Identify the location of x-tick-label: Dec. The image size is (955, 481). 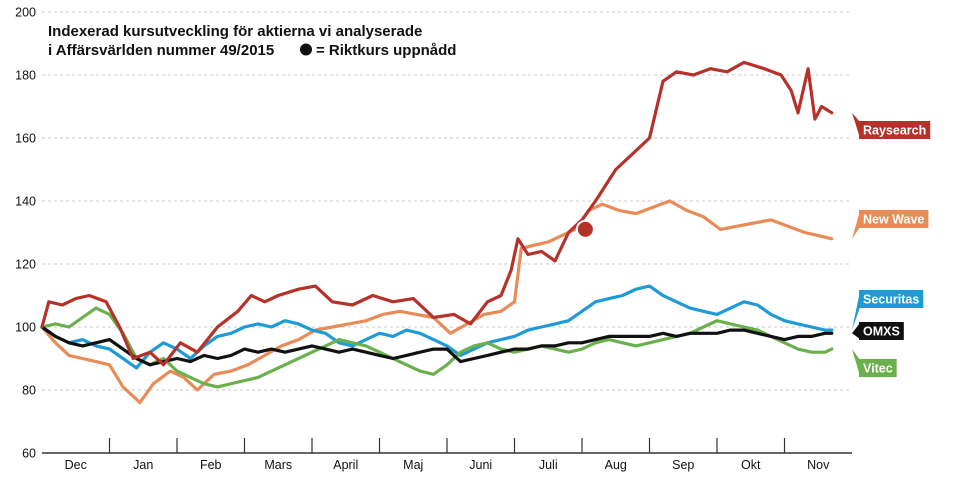
(76, 465).